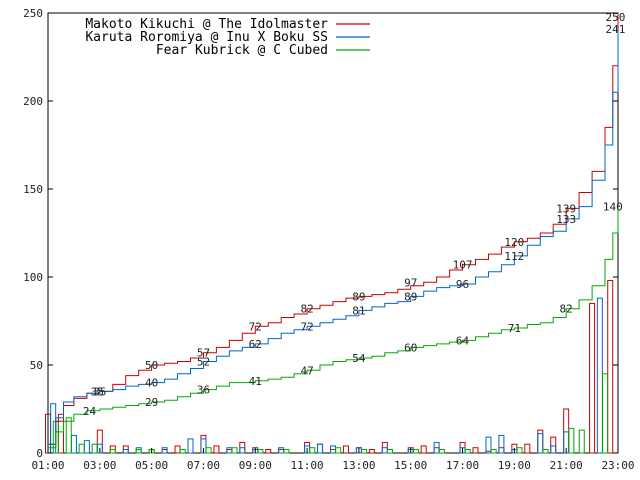  I want to click on point-label-series-2: 241, so click(615, 29).